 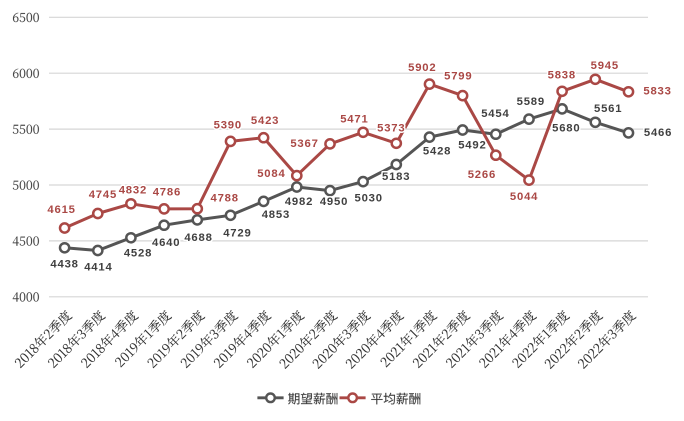 What do you see at coordinates (458, 76) in the screenshot?
I see `svg-text: 5799` at bounding box center [458, 76].